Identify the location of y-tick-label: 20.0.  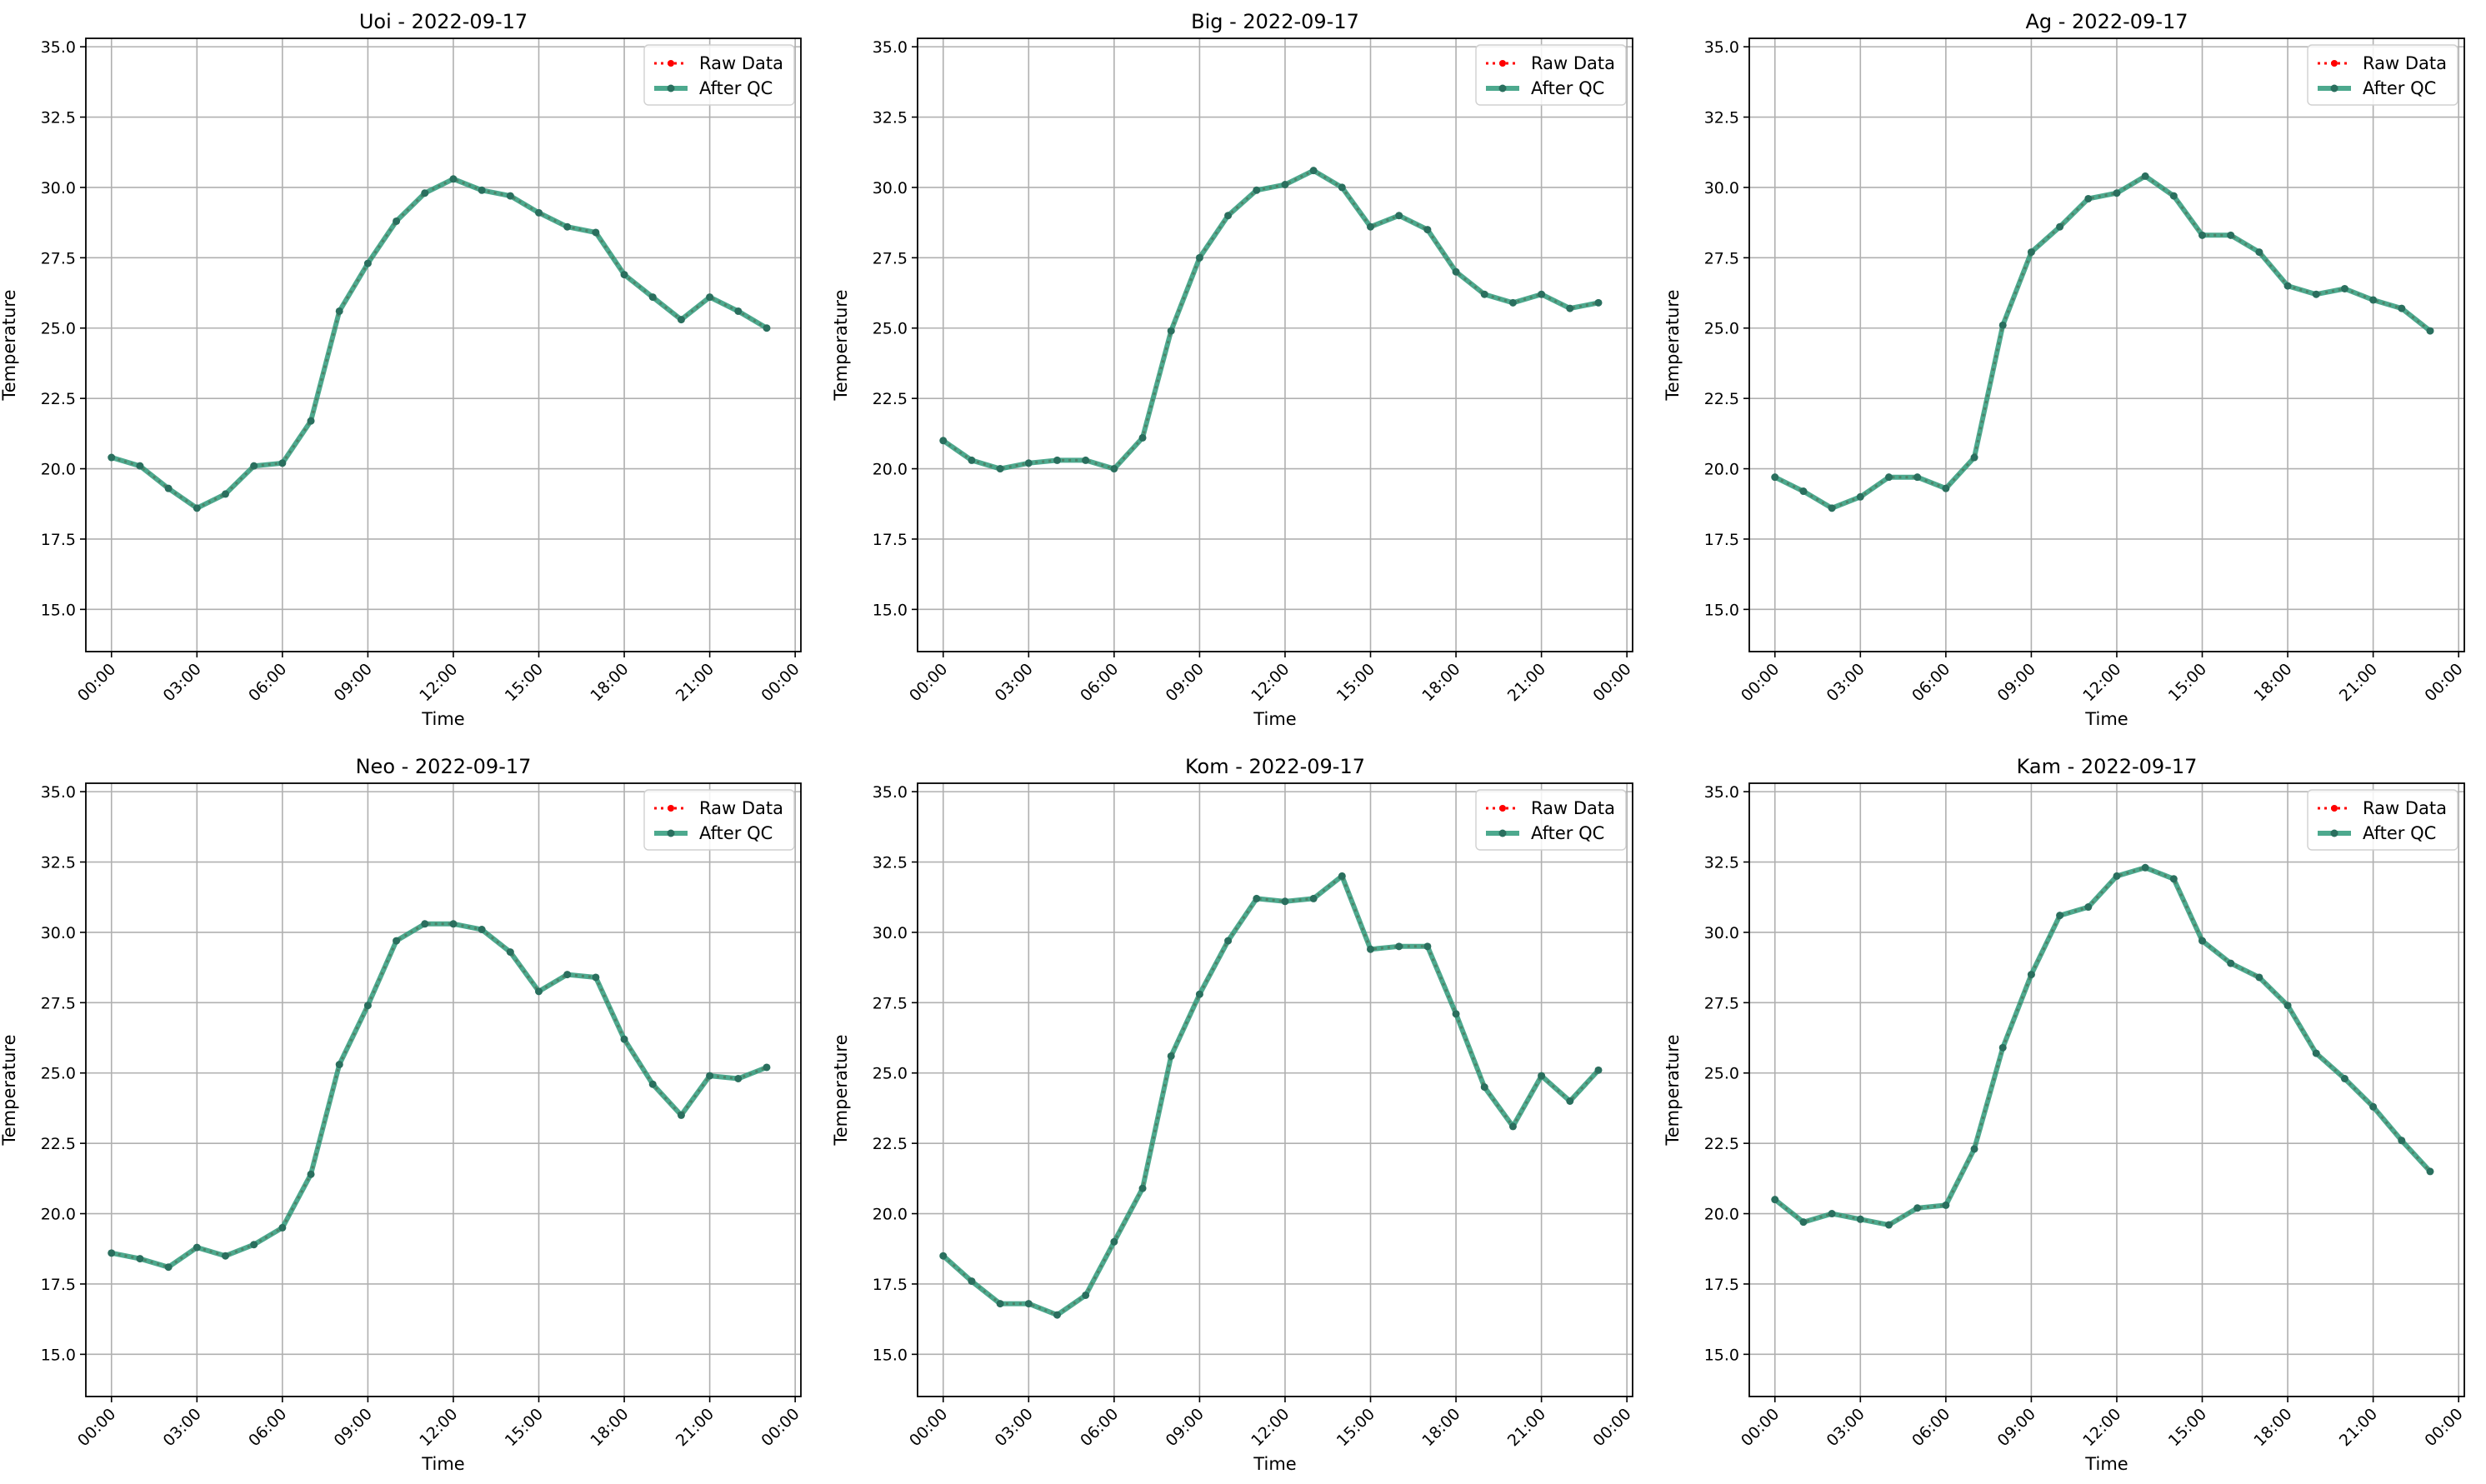
(891, 470).